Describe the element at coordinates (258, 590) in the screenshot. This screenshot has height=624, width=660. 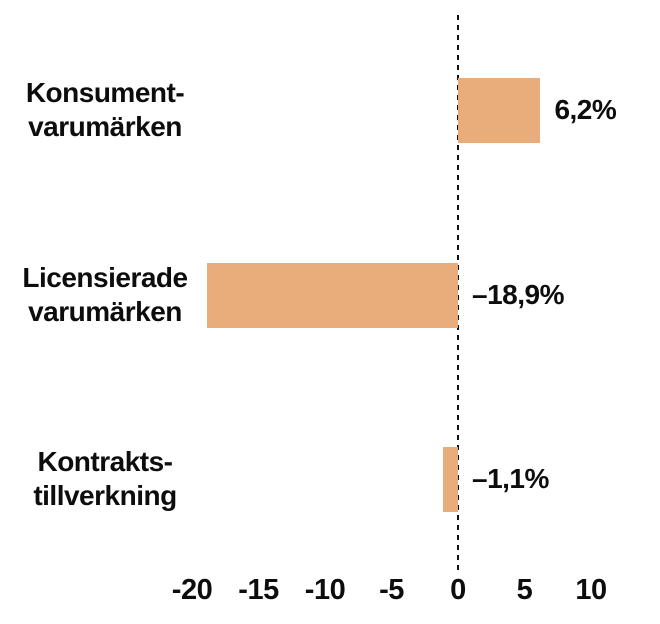
I see `x-tick-label: -15` at that location.